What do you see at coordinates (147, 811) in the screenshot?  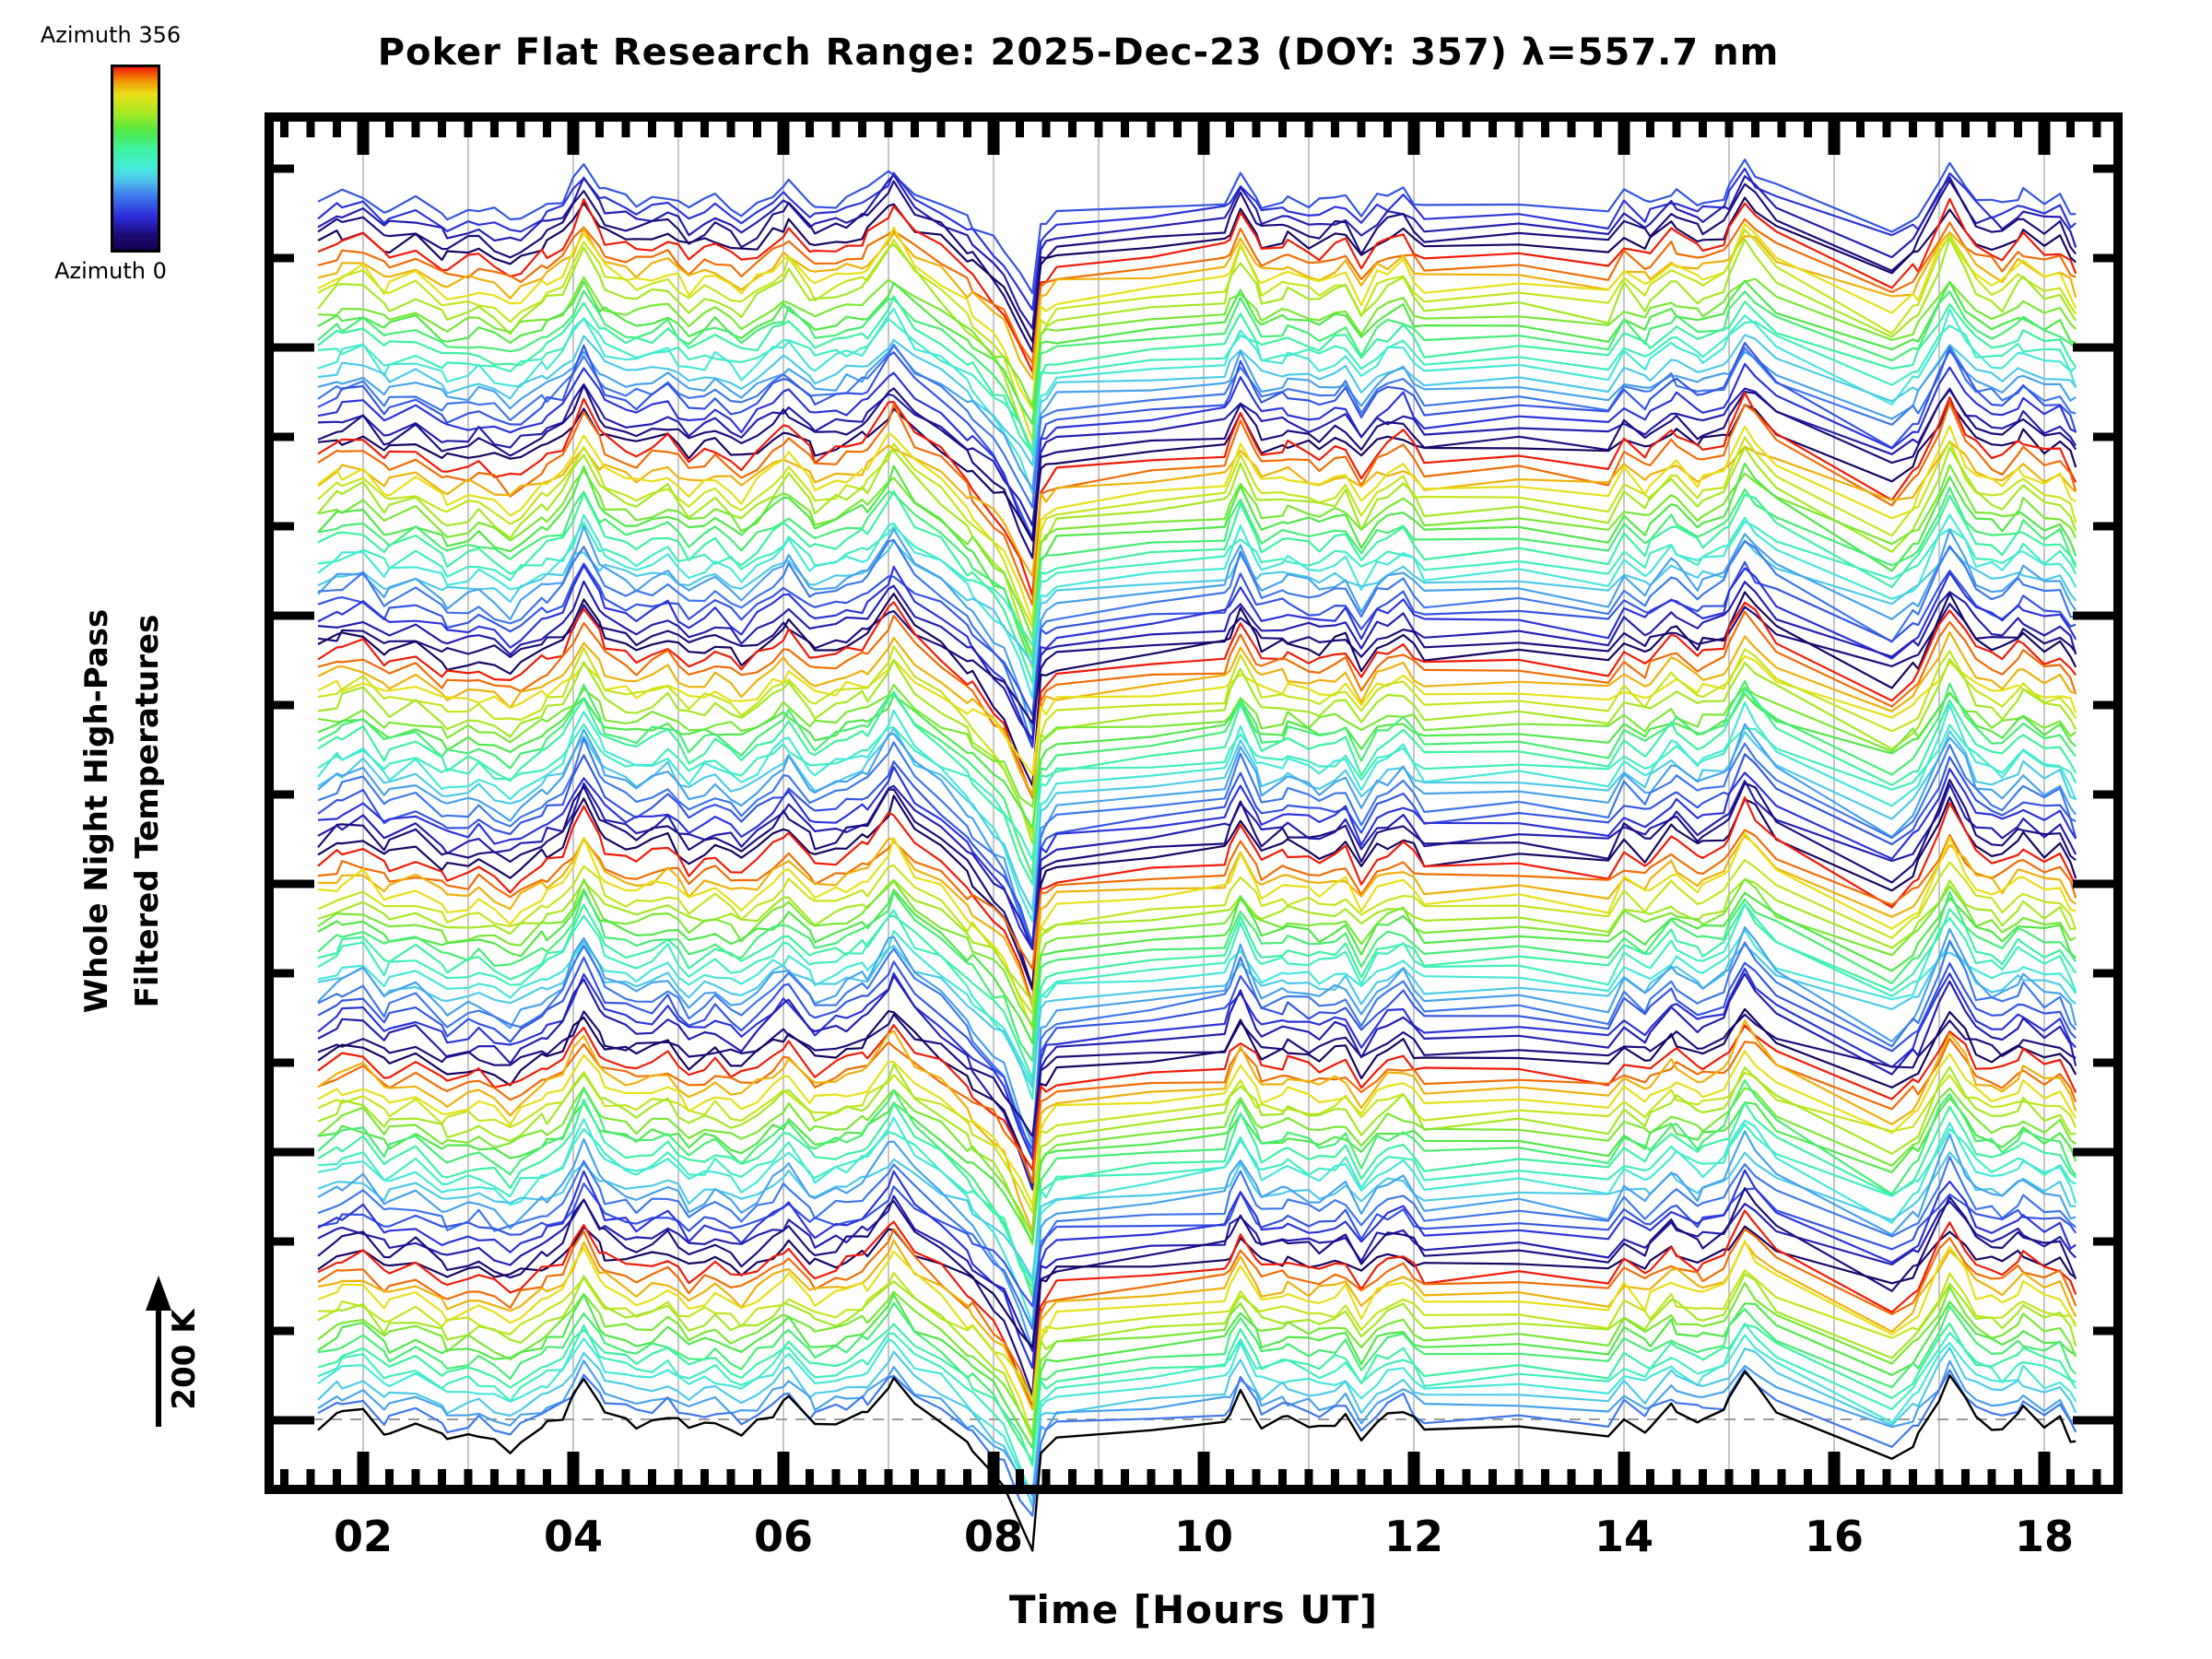 I see `y-axis-label-line2: Filtered Temperatures` at bounding box center [147, 811].